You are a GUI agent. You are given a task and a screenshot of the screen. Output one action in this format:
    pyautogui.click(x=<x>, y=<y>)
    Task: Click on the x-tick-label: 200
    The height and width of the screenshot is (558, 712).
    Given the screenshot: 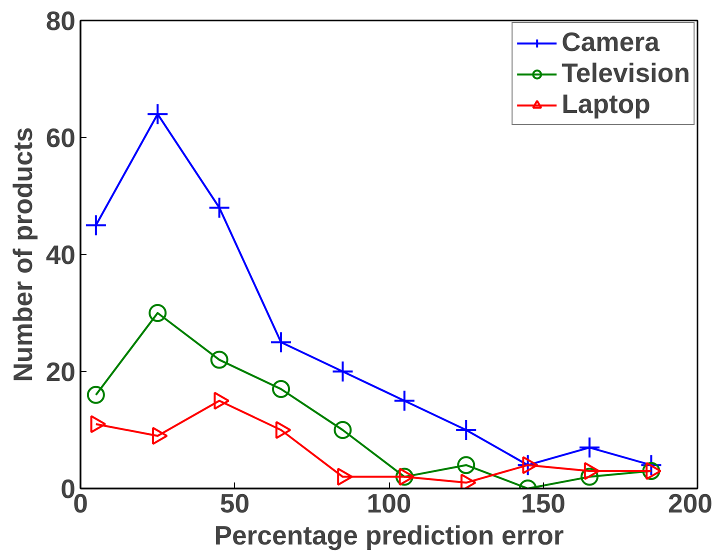 What is the action you would take?
    pyautogui.click(x=690, y=503)
    